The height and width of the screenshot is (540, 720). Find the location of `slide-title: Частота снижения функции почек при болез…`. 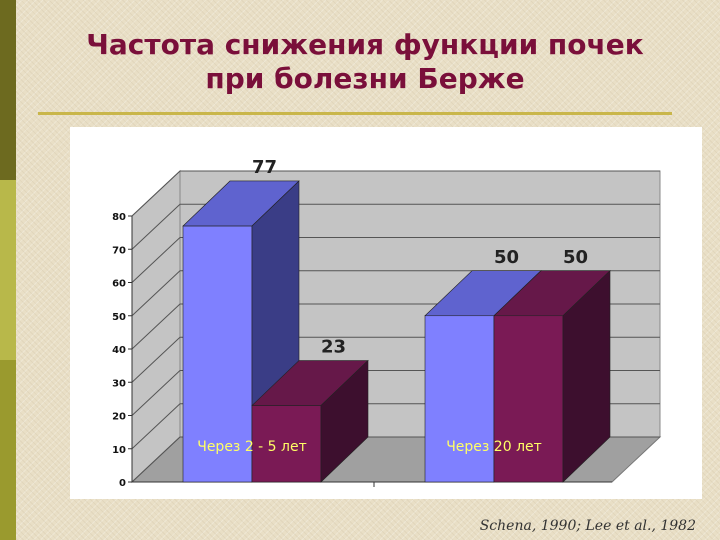

slide-title: Частота снижения функции почек при болез… is located at coordinates (365, 62).